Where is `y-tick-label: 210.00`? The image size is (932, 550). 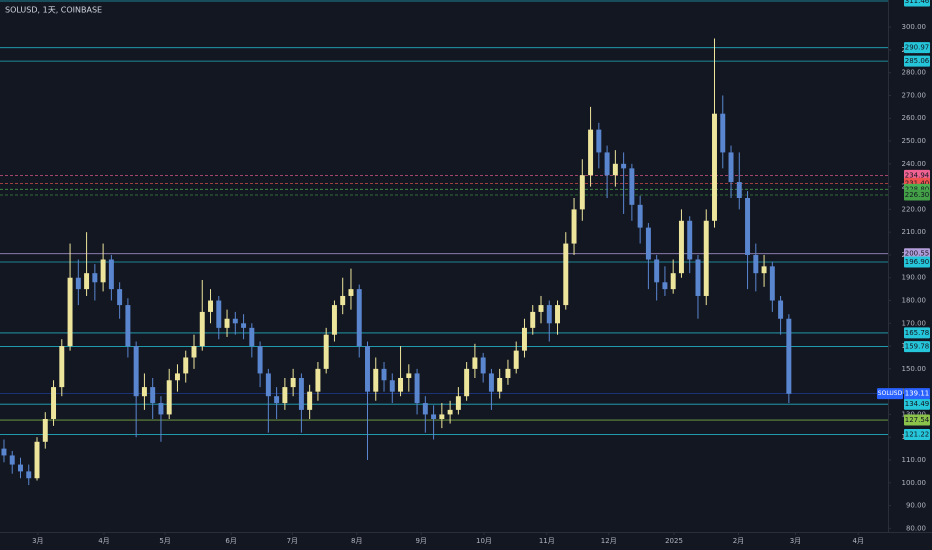
y-tick-label: 210.00 is located at coordinates (914, 232).